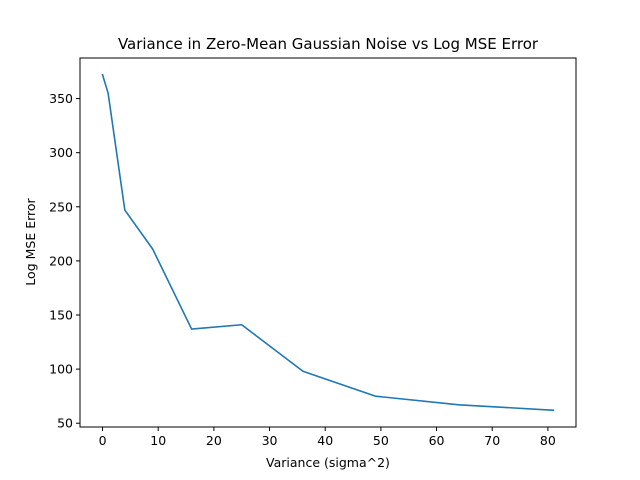  Describe the element at coordinates (328, 462) in the screenshot. I see `x-axis-label: Variance (sigma^2)` at that location.